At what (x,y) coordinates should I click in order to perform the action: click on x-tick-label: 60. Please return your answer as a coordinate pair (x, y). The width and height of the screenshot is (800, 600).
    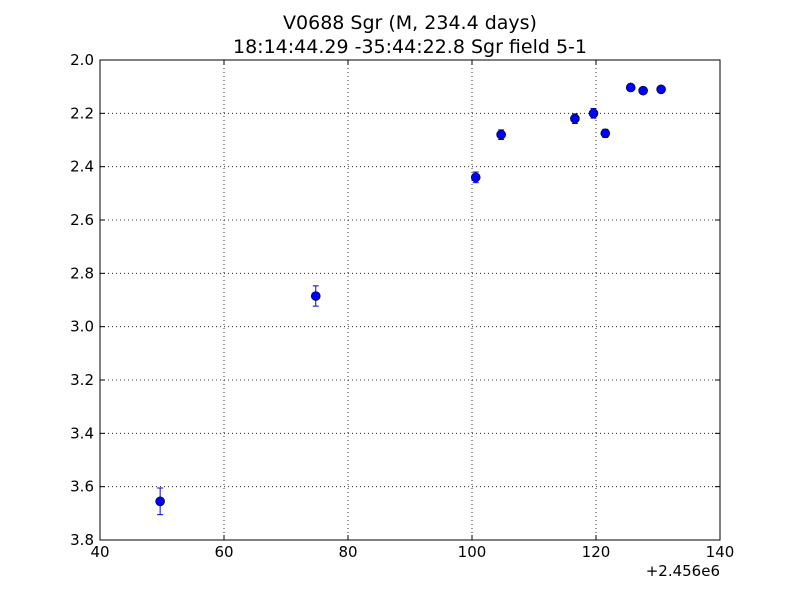
    Looking at the image, I should click on (223, 552).